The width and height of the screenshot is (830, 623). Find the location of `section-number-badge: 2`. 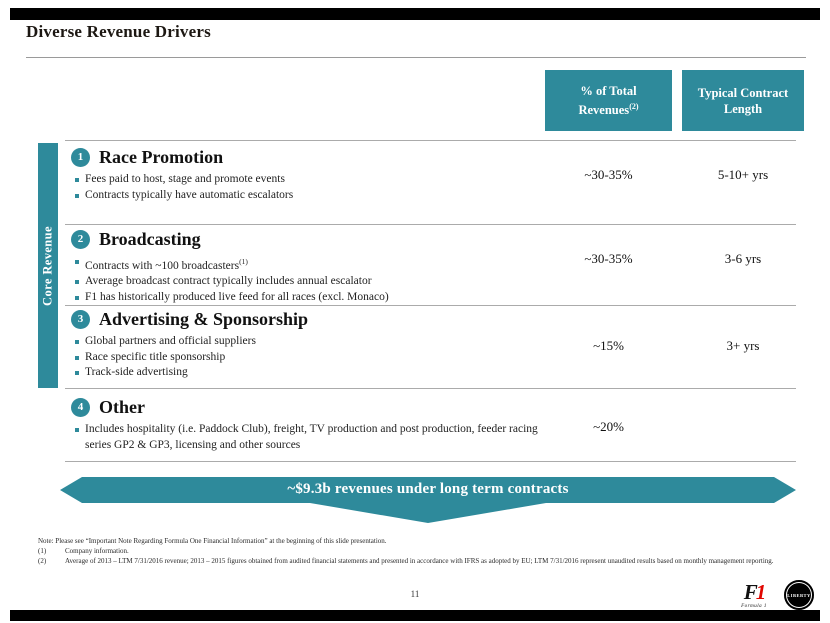

section-number-badge: 2 is located at coordinates (80, 239).